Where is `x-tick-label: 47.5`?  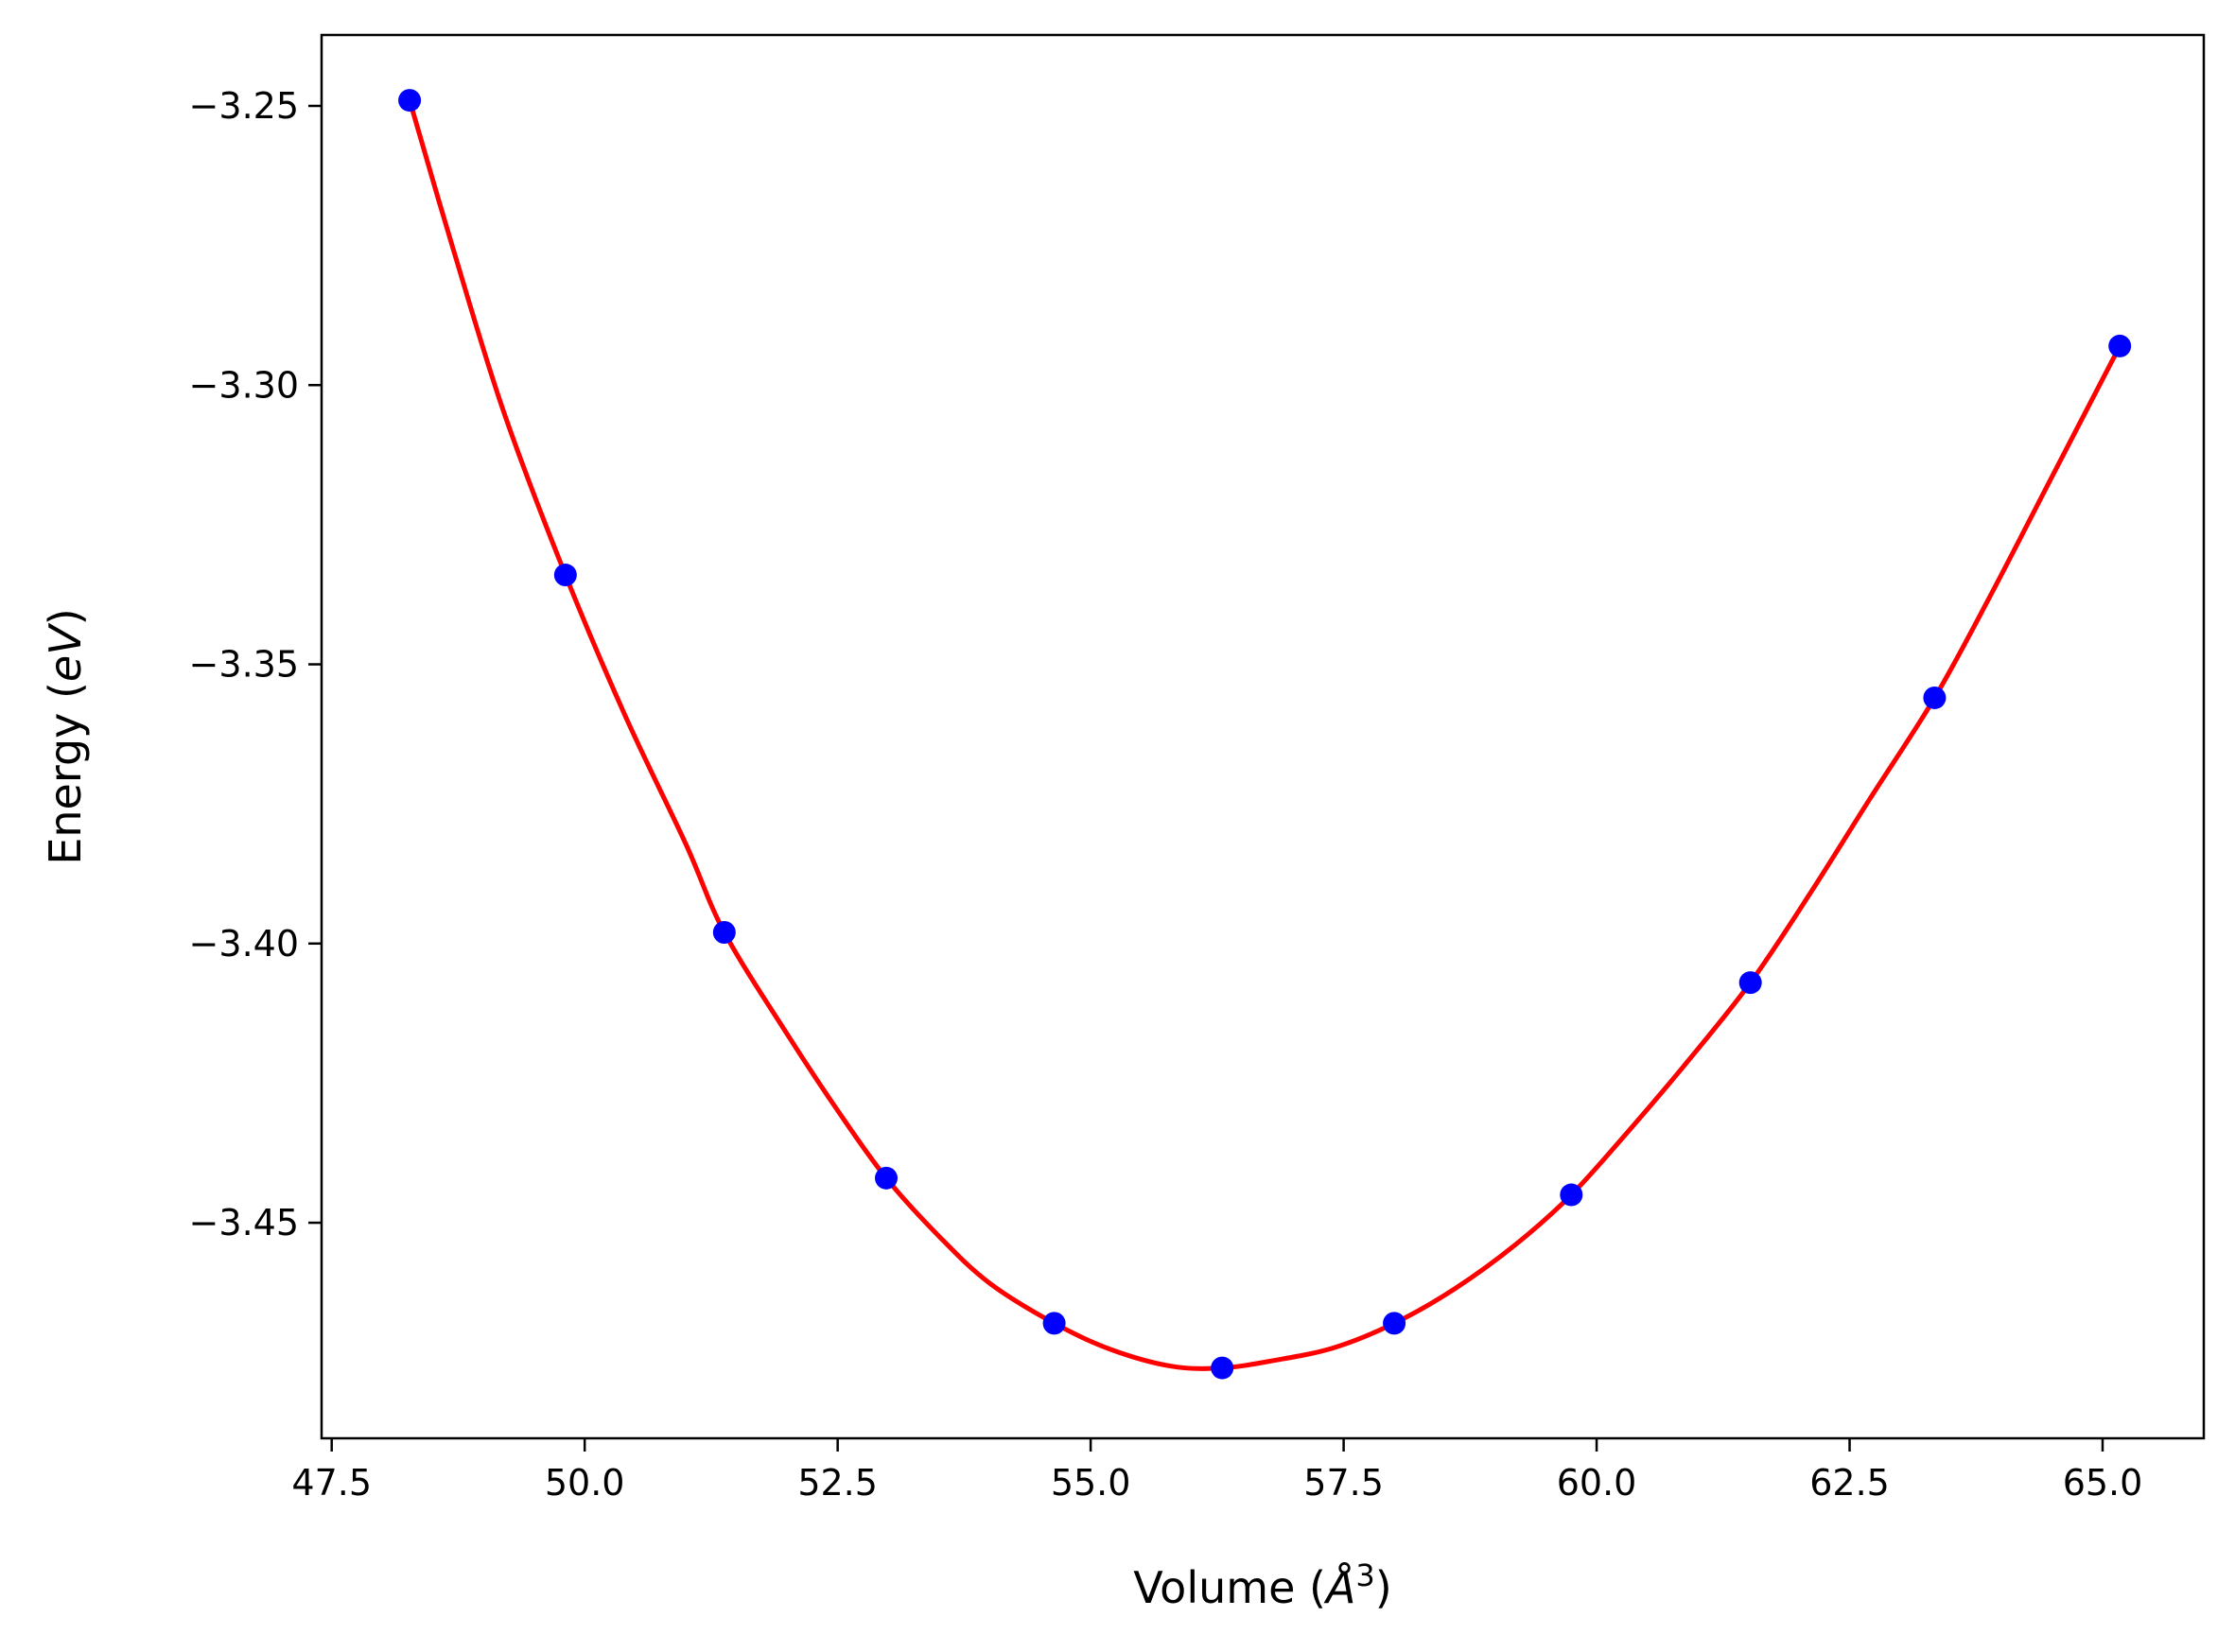
x-tick-label: 47.5 is located at coordinates (331, 1483).